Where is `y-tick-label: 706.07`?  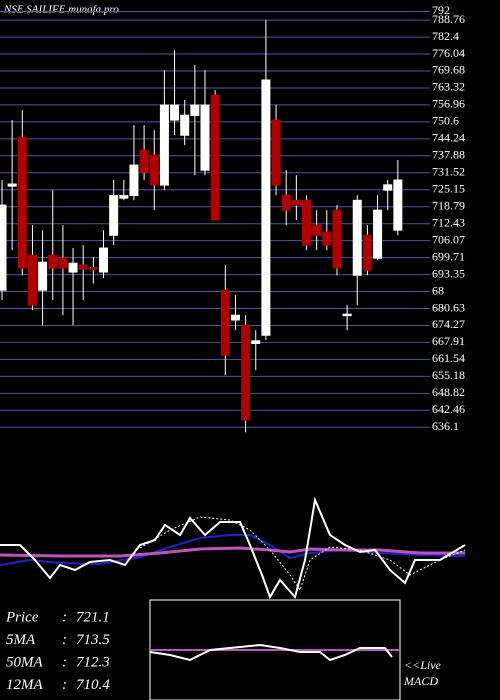 y-tick-label: 706.07 is located at coordinates (448, 239).